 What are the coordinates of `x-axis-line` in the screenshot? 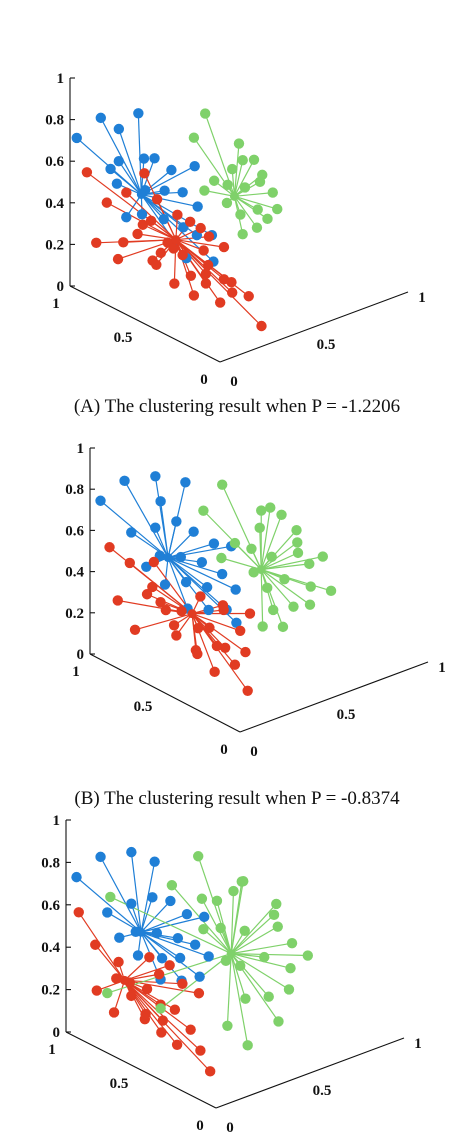 It's located at (310, 1073).